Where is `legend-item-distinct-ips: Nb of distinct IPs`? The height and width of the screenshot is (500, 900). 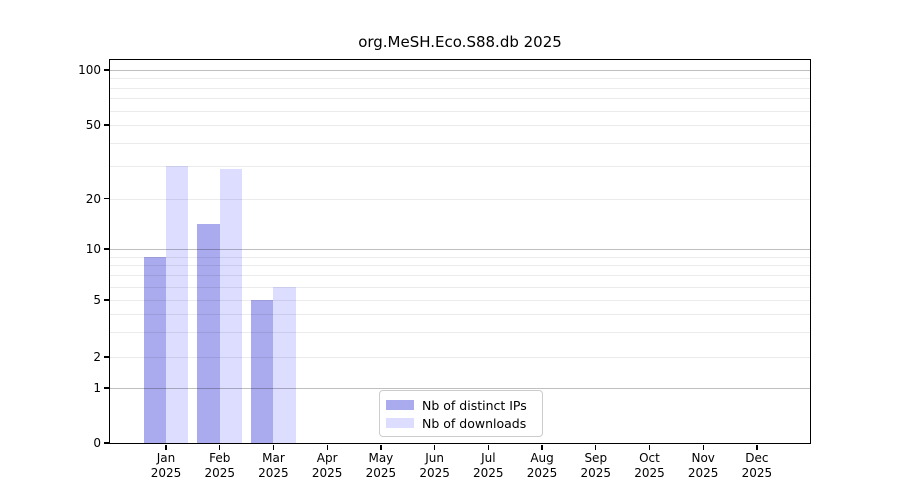
legend-item-distinct-ips: Nb of distinct IPs is located at coordinates (460, 405).